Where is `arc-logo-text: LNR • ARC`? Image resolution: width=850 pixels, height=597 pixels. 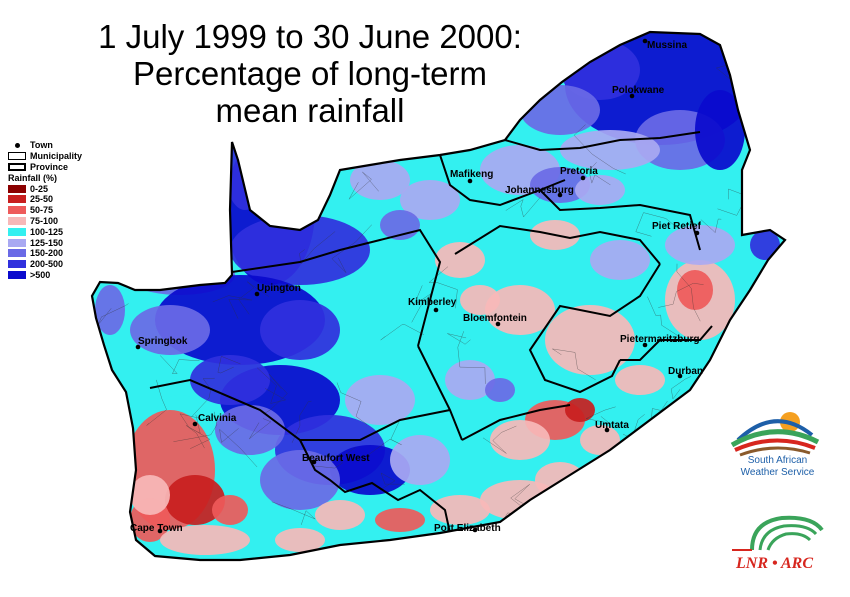 arc-logo-text: LNR • ARC is located at coordinates (774, 563).